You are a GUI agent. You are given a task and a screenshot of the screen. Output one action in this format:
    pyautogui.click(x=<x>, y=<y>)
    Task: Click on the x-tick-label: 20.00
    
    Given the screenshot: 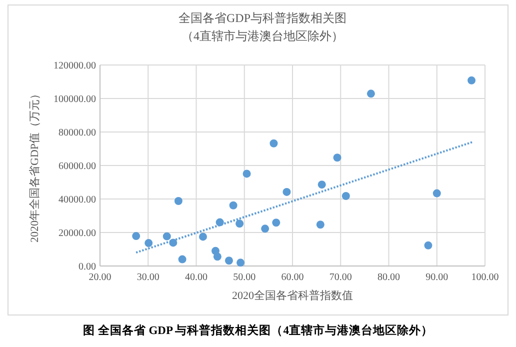 What is the action you would take?
    pyautogui.click(x=100, y=277)
    